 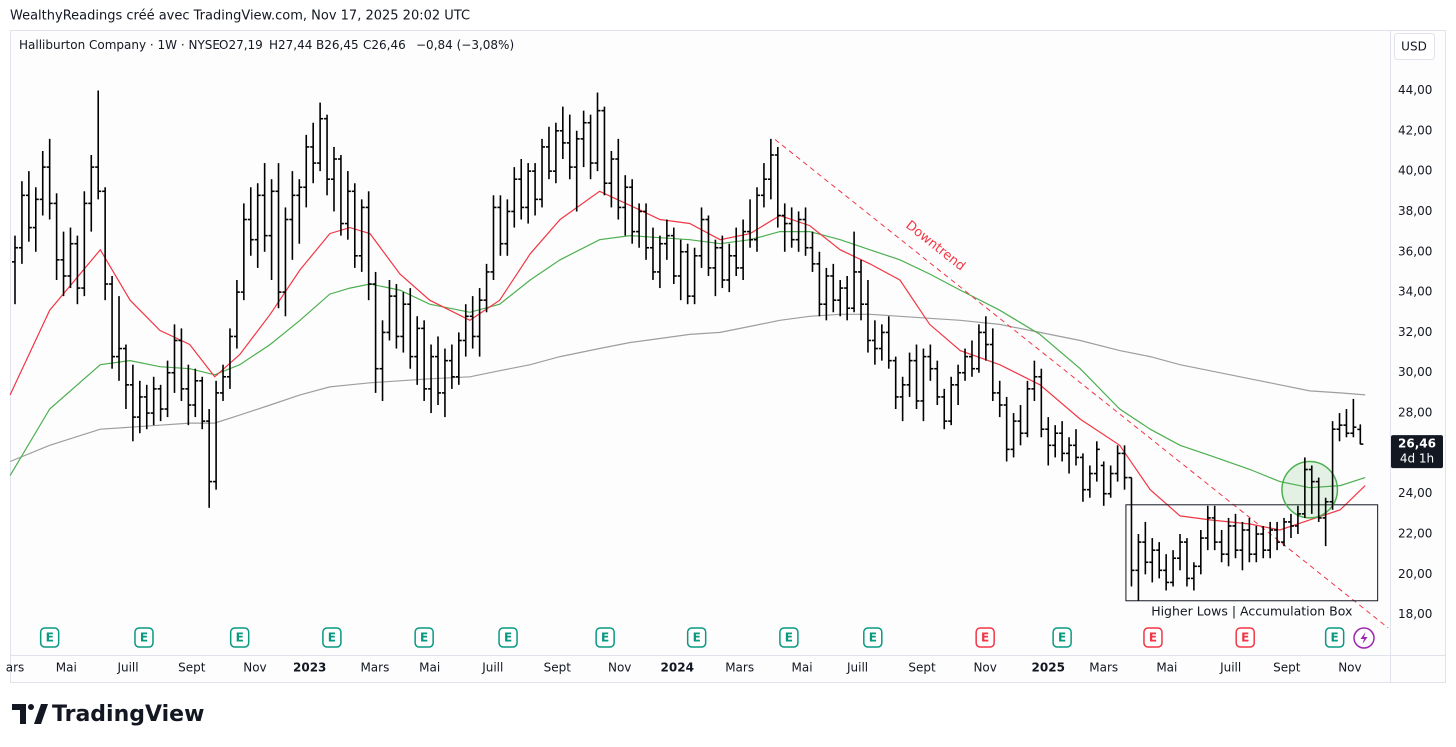 What do you see at coordinates (1251, 610) in the screenshot?
I see `box-label: Higher Lows | Accumulation Box` at bounding box center [1251, 610].